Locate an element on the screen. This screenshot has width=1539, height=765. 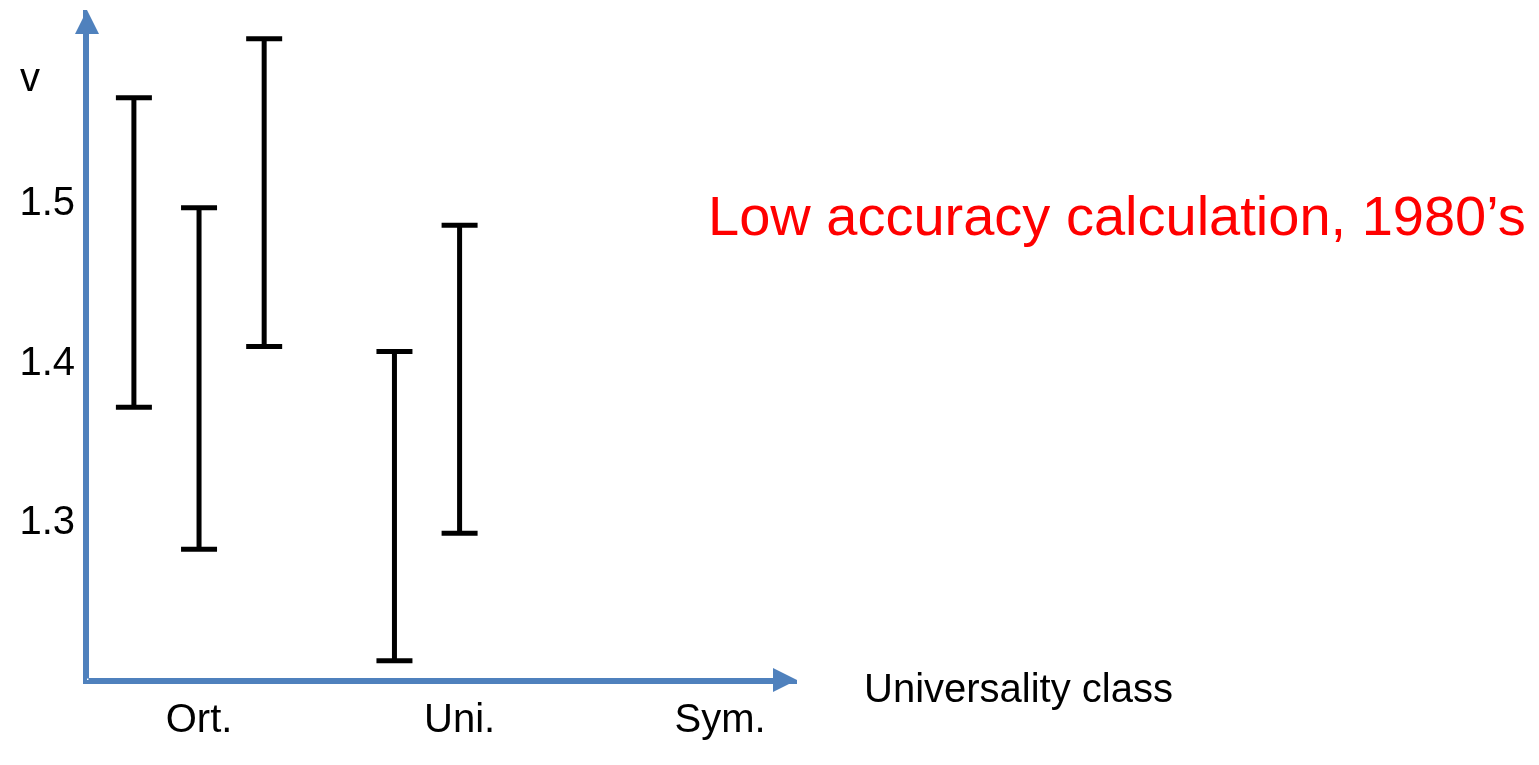
y-tick-label: 1.4 is located at coordinates (47, 360).